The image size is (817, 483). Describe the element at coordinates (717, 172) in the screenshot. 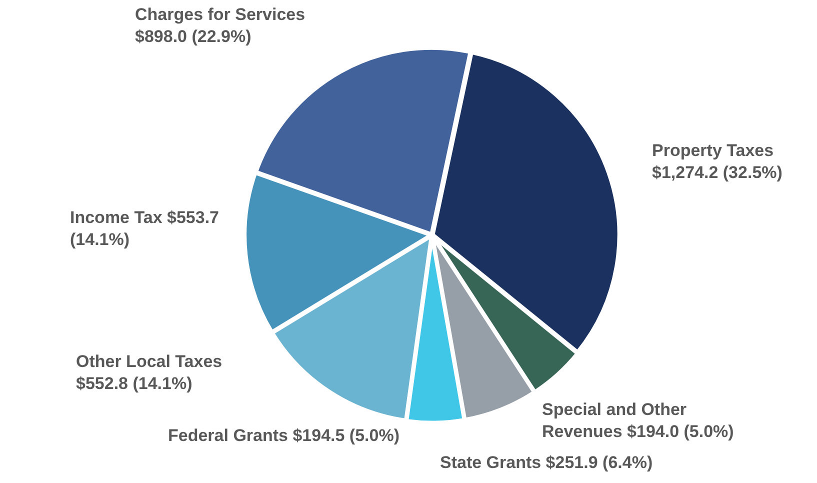

I see `data-label: $1,274.2 (32.5%)` at that location.